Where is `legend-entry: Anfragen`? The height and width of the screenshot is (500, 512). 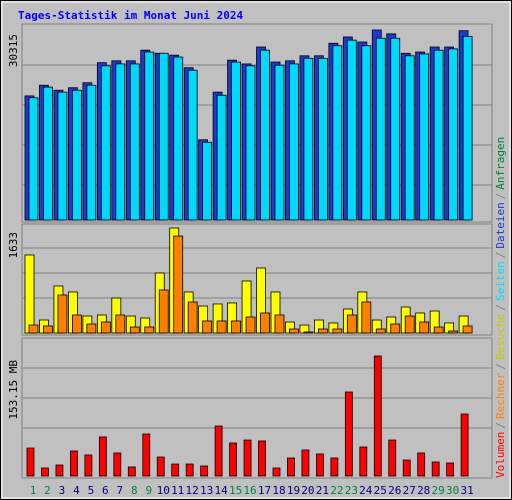
legend-entry: Anfragen is located at coordinates (500, 163).